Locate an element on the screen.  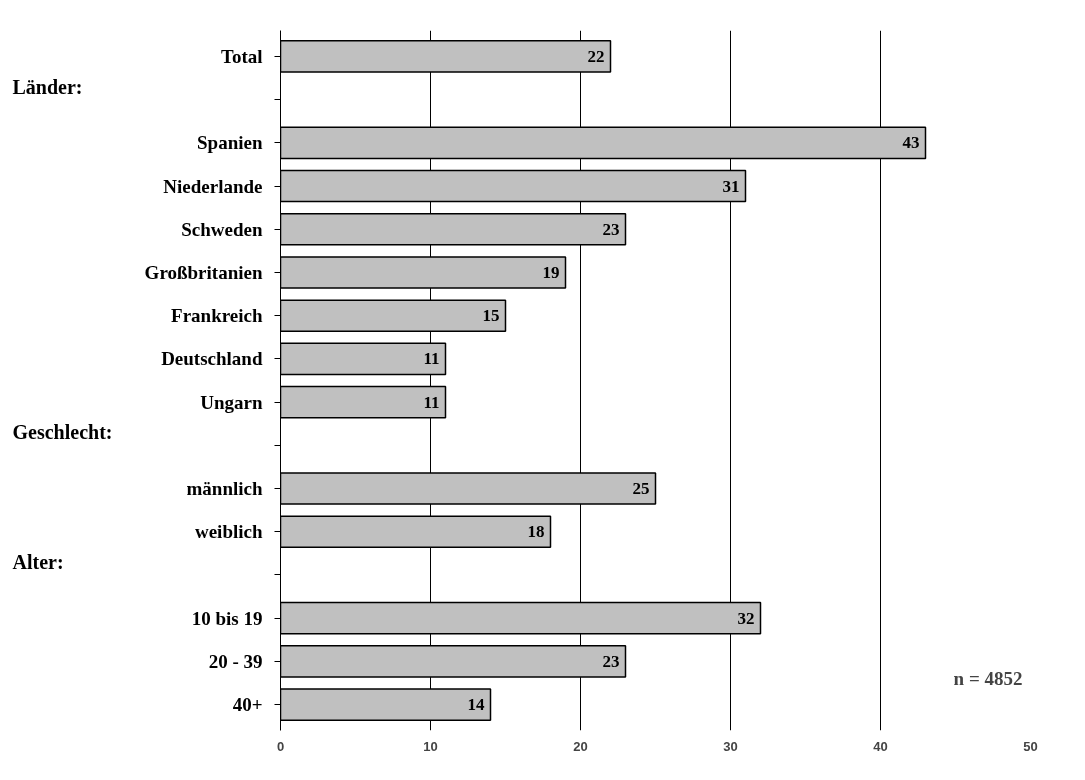
data-label: 19 is located at coordinates (551, 272).